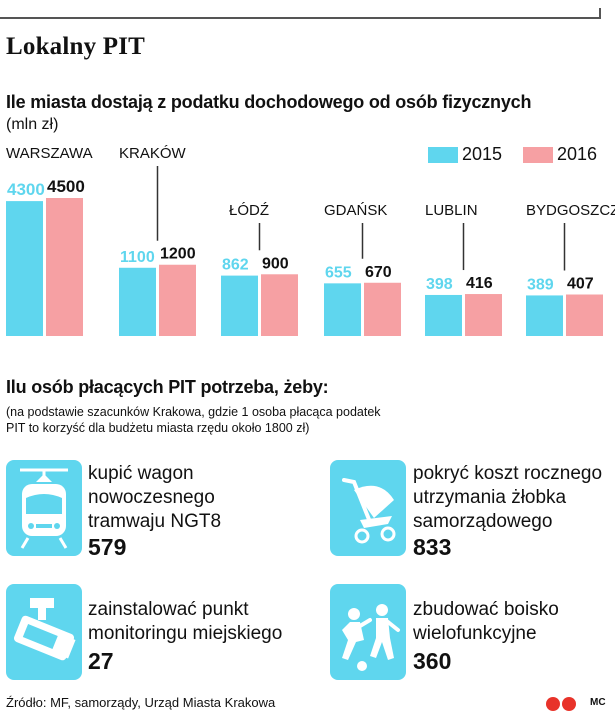  Describe the element at coordinates (570, 210) in the screenshot. I see `city-label-bydgoszcz: BYDGOSZCZ` at that location.